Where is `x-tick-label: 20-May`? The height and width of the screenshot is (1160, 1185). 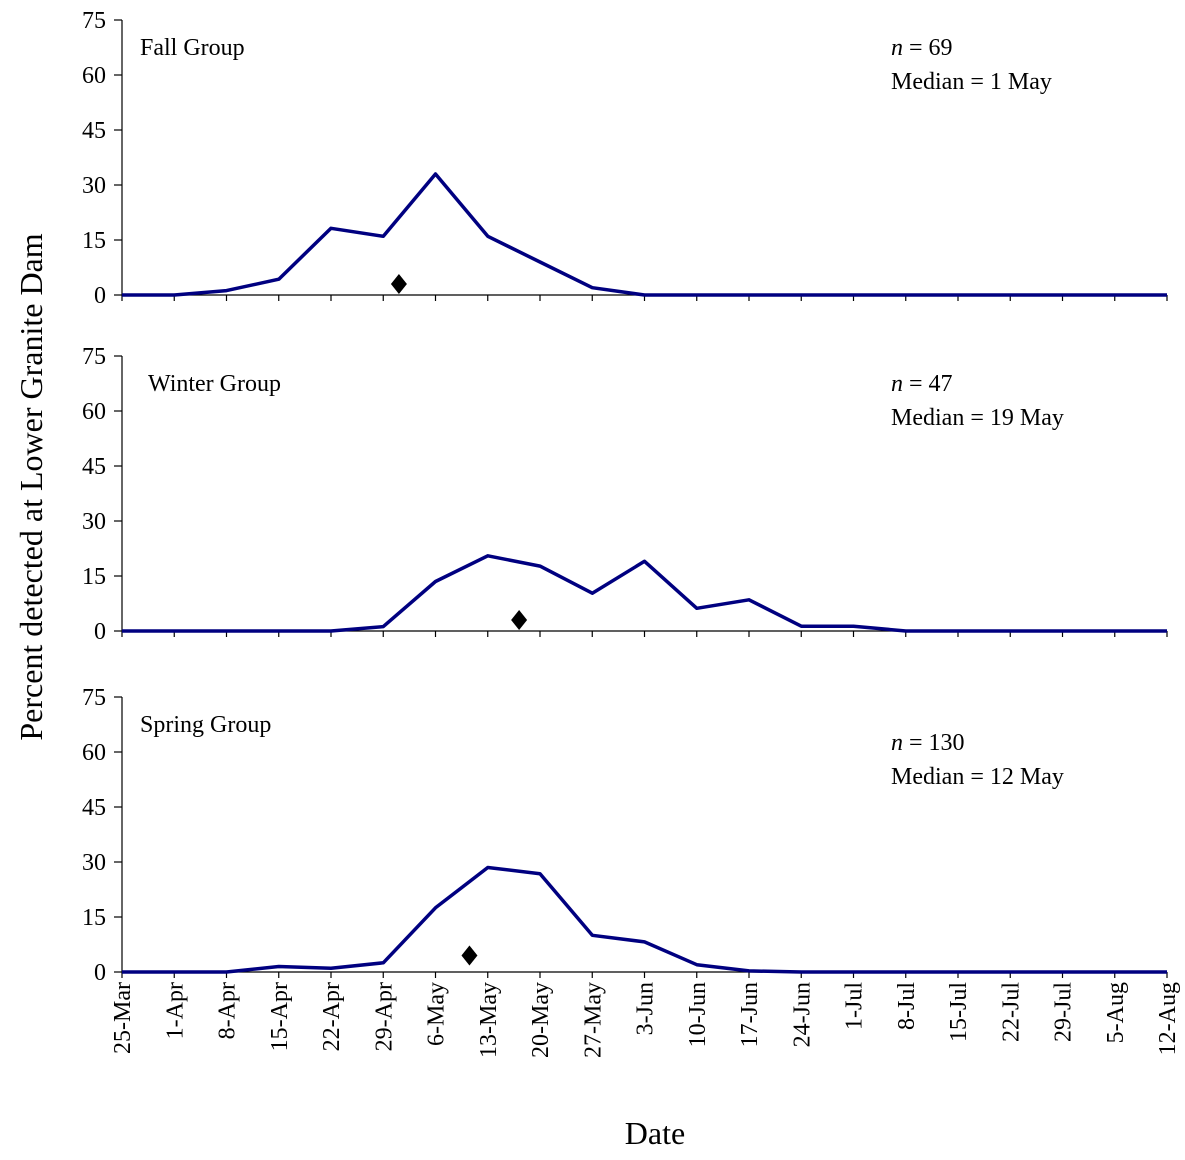
x-tick-label: 20-May is located at coordinates (541, 1020).